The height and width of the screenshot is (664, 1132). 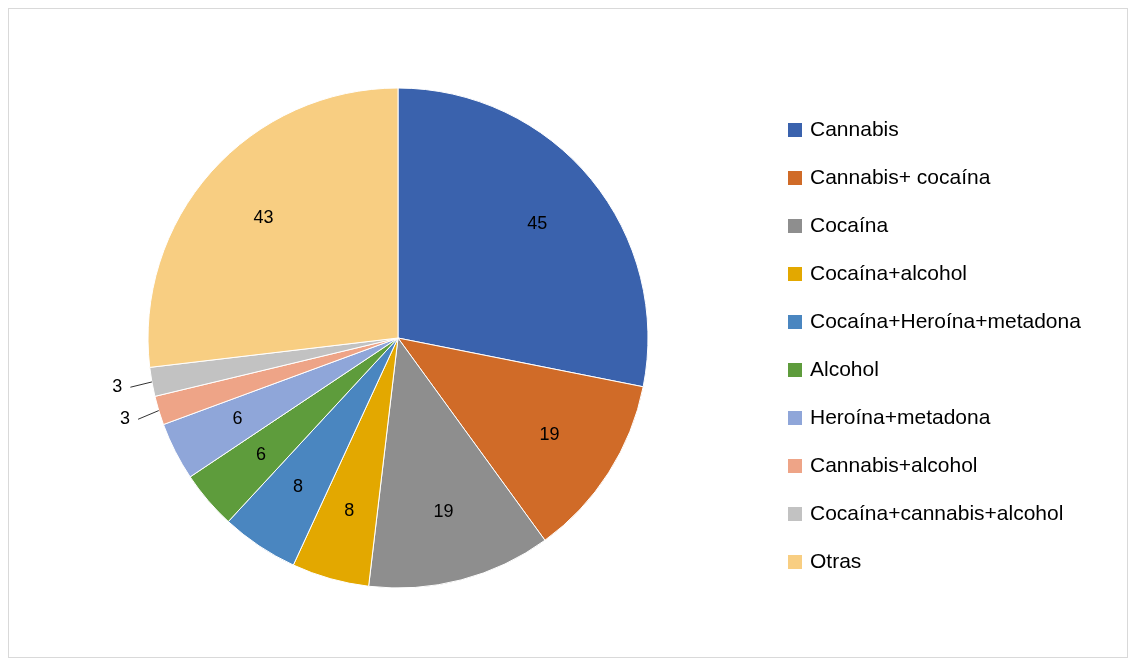 What do you see at coordinates (900, 176) in the screenshot?
I see `legend-label: Cannabis+ cocaína` at bounding box center [900, 176].